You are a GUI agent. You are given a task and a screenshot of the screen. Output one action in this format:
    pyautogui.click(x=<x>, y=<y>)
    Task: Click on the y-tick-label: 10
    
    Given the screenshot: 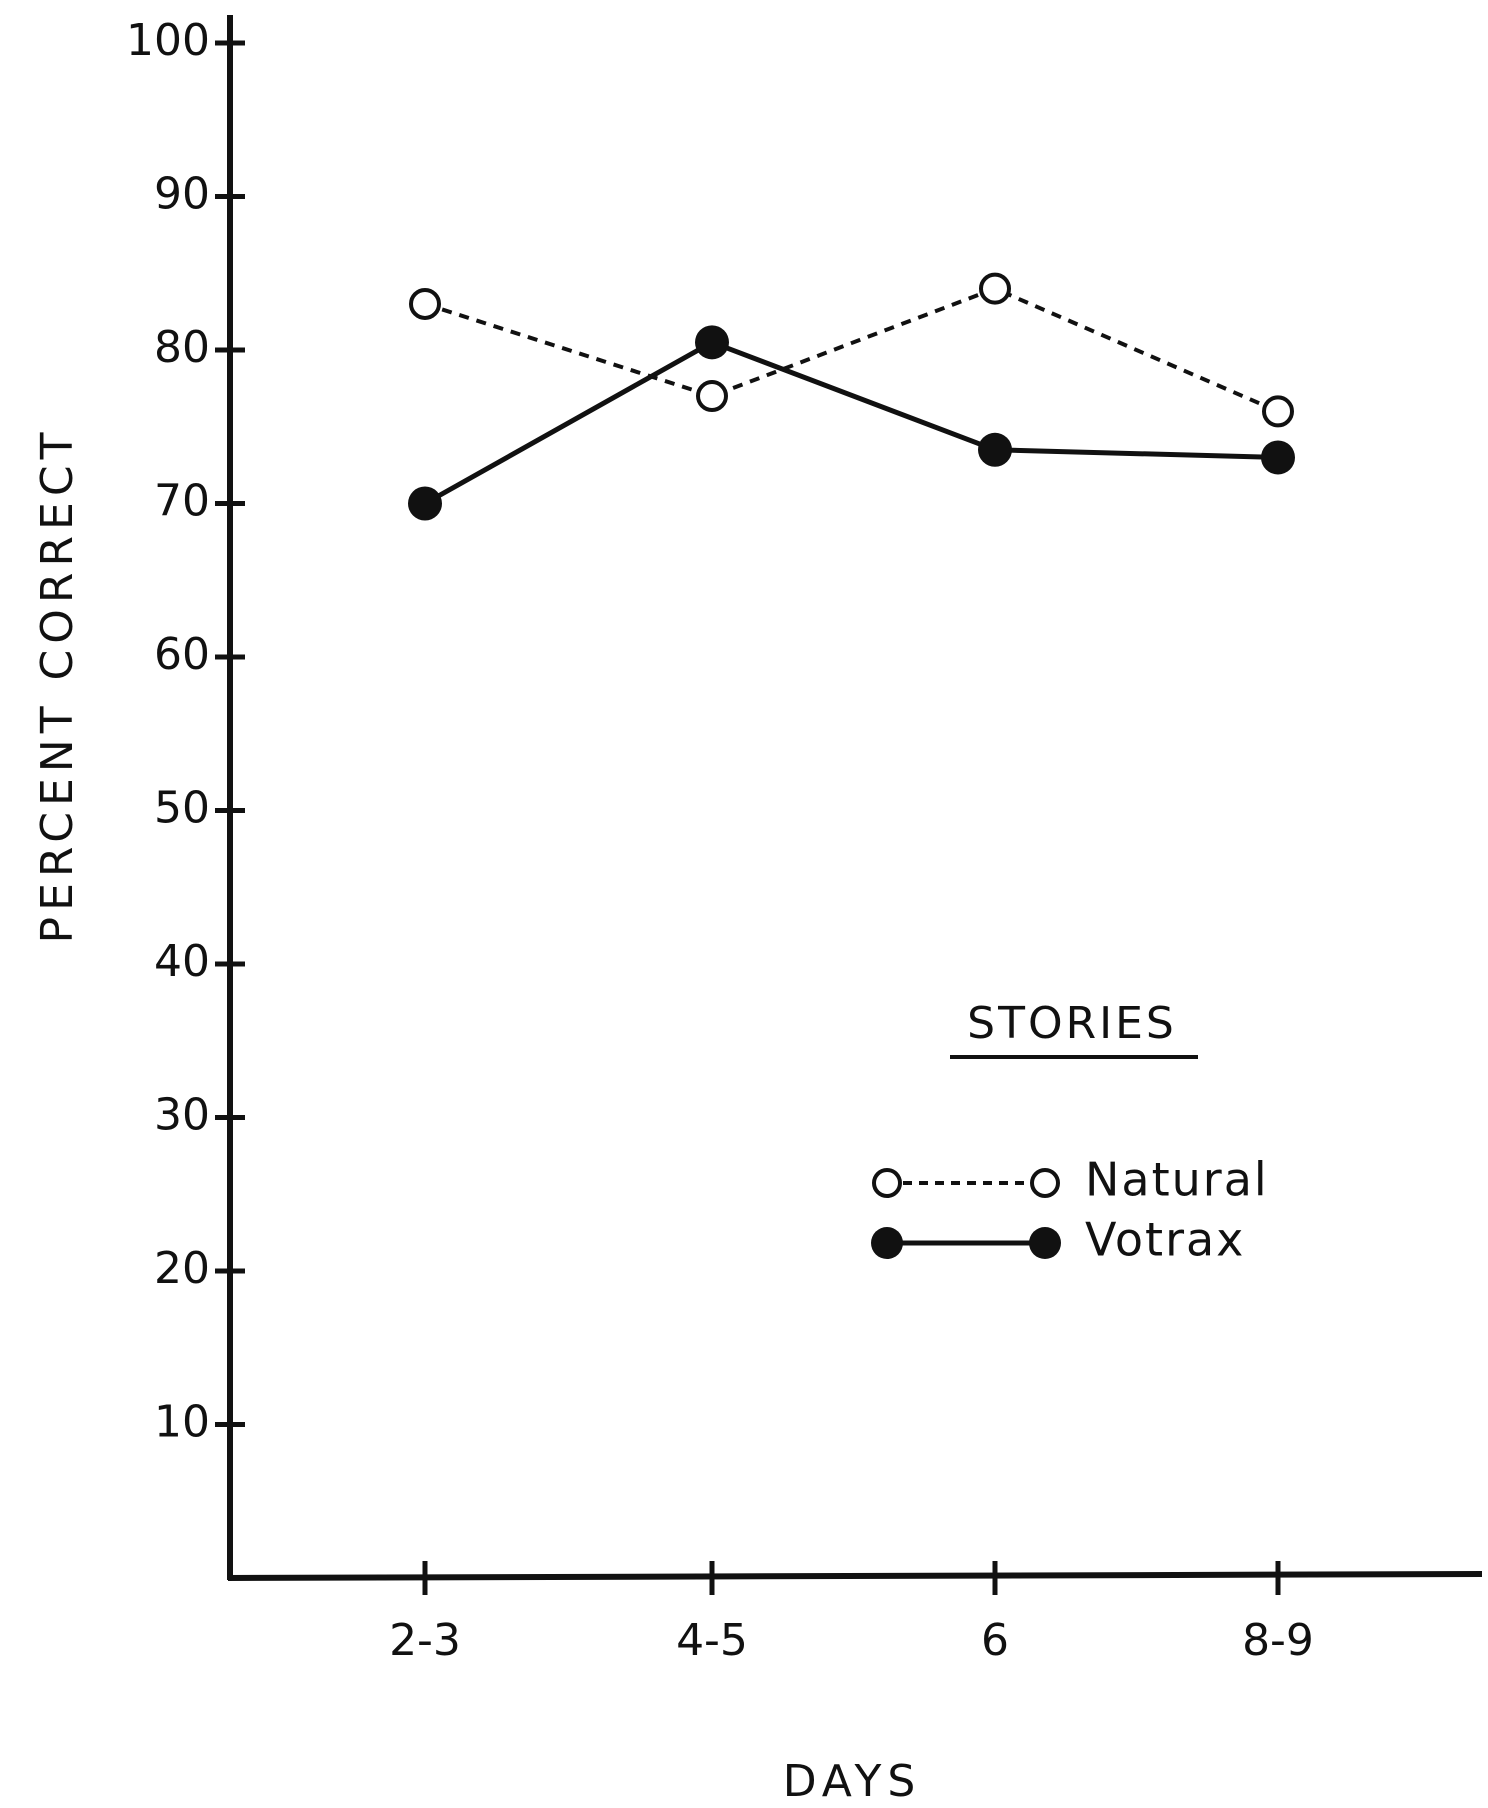 What is the action you would take?
    pyautogui.click(x=182, y=1422)
    